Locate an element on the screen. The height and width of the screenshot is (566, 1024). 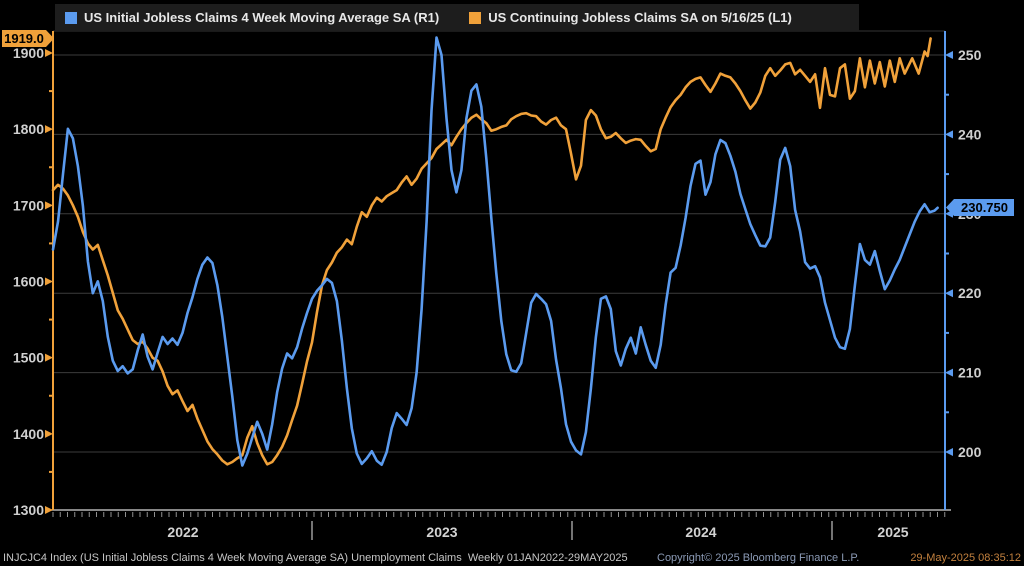
initial-claims-series-swatch-icon is located at coordinates (71, 17).